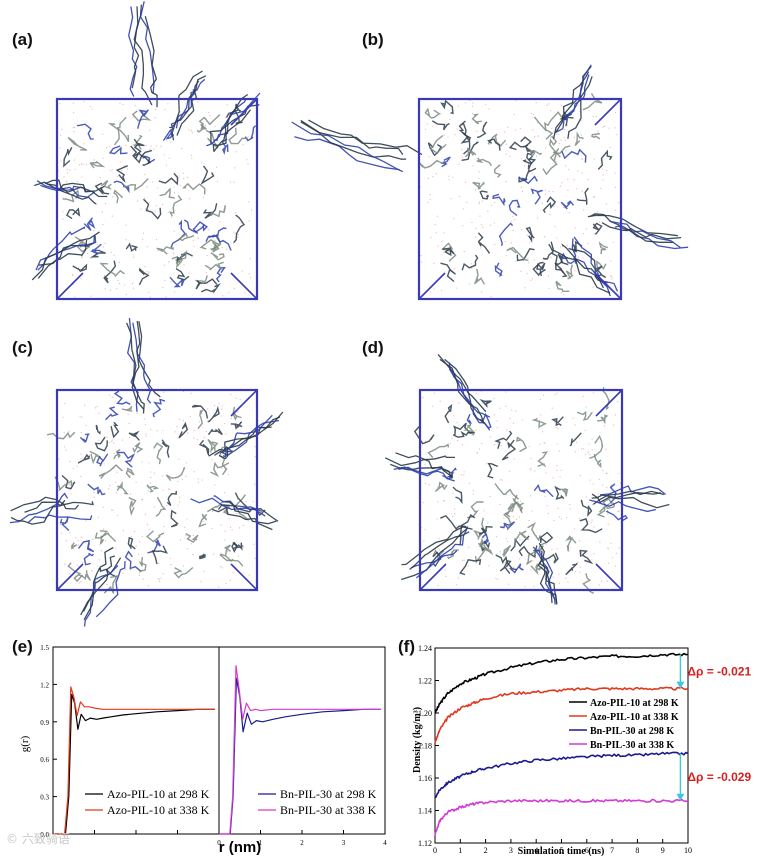 The height and width of the screenshot is (856, 764). I want to click on rdf-legend-right: Bn-PIL-30 at 298 K Bn-PIL-30 at 338 K, so click(317, 802).